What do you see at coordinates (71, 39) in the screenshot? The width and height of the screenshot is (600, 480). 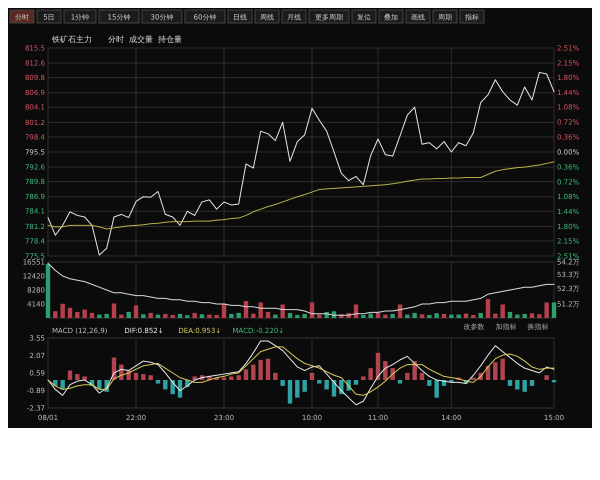 I see `chart-title: 铁矿石主力` at bounding box center [71, 39].